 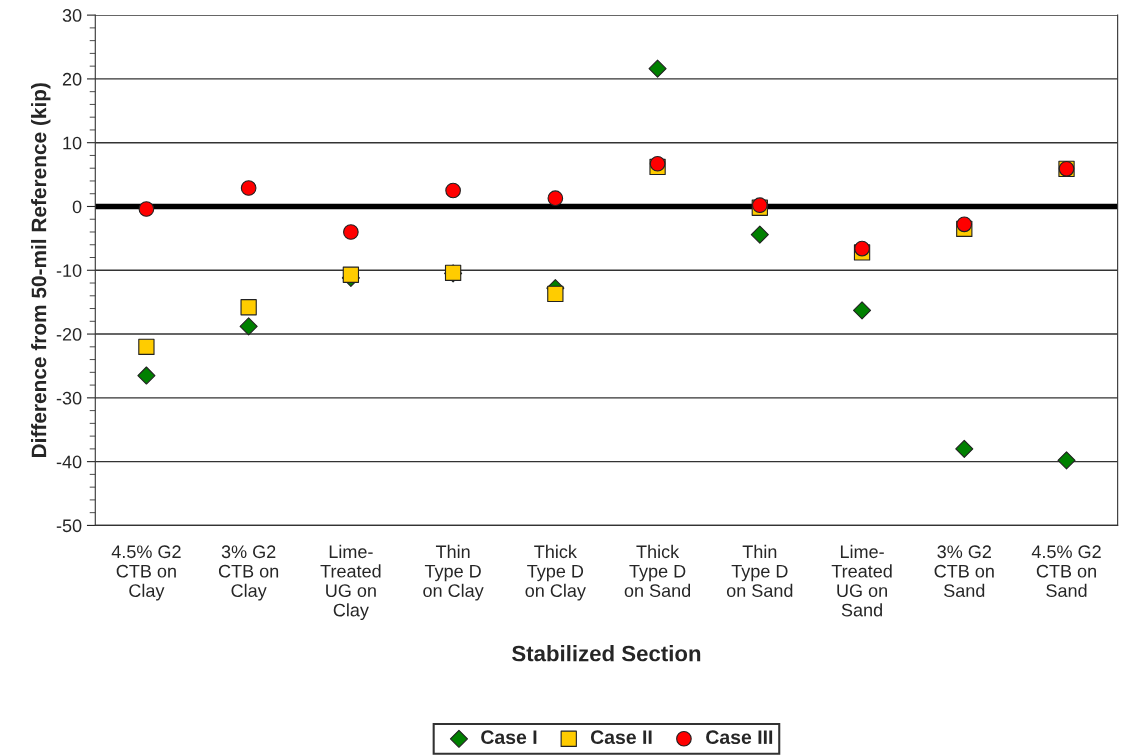 I want to click on y-tick-label: -10, so click(x=69, y=270).